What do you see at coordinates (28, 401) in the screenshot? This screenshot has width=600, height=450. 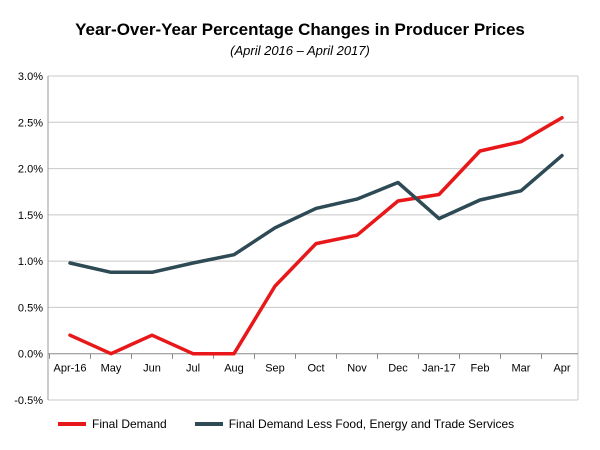 I see `y-tick-label: -0.5%` at bounding box center [28, 401].